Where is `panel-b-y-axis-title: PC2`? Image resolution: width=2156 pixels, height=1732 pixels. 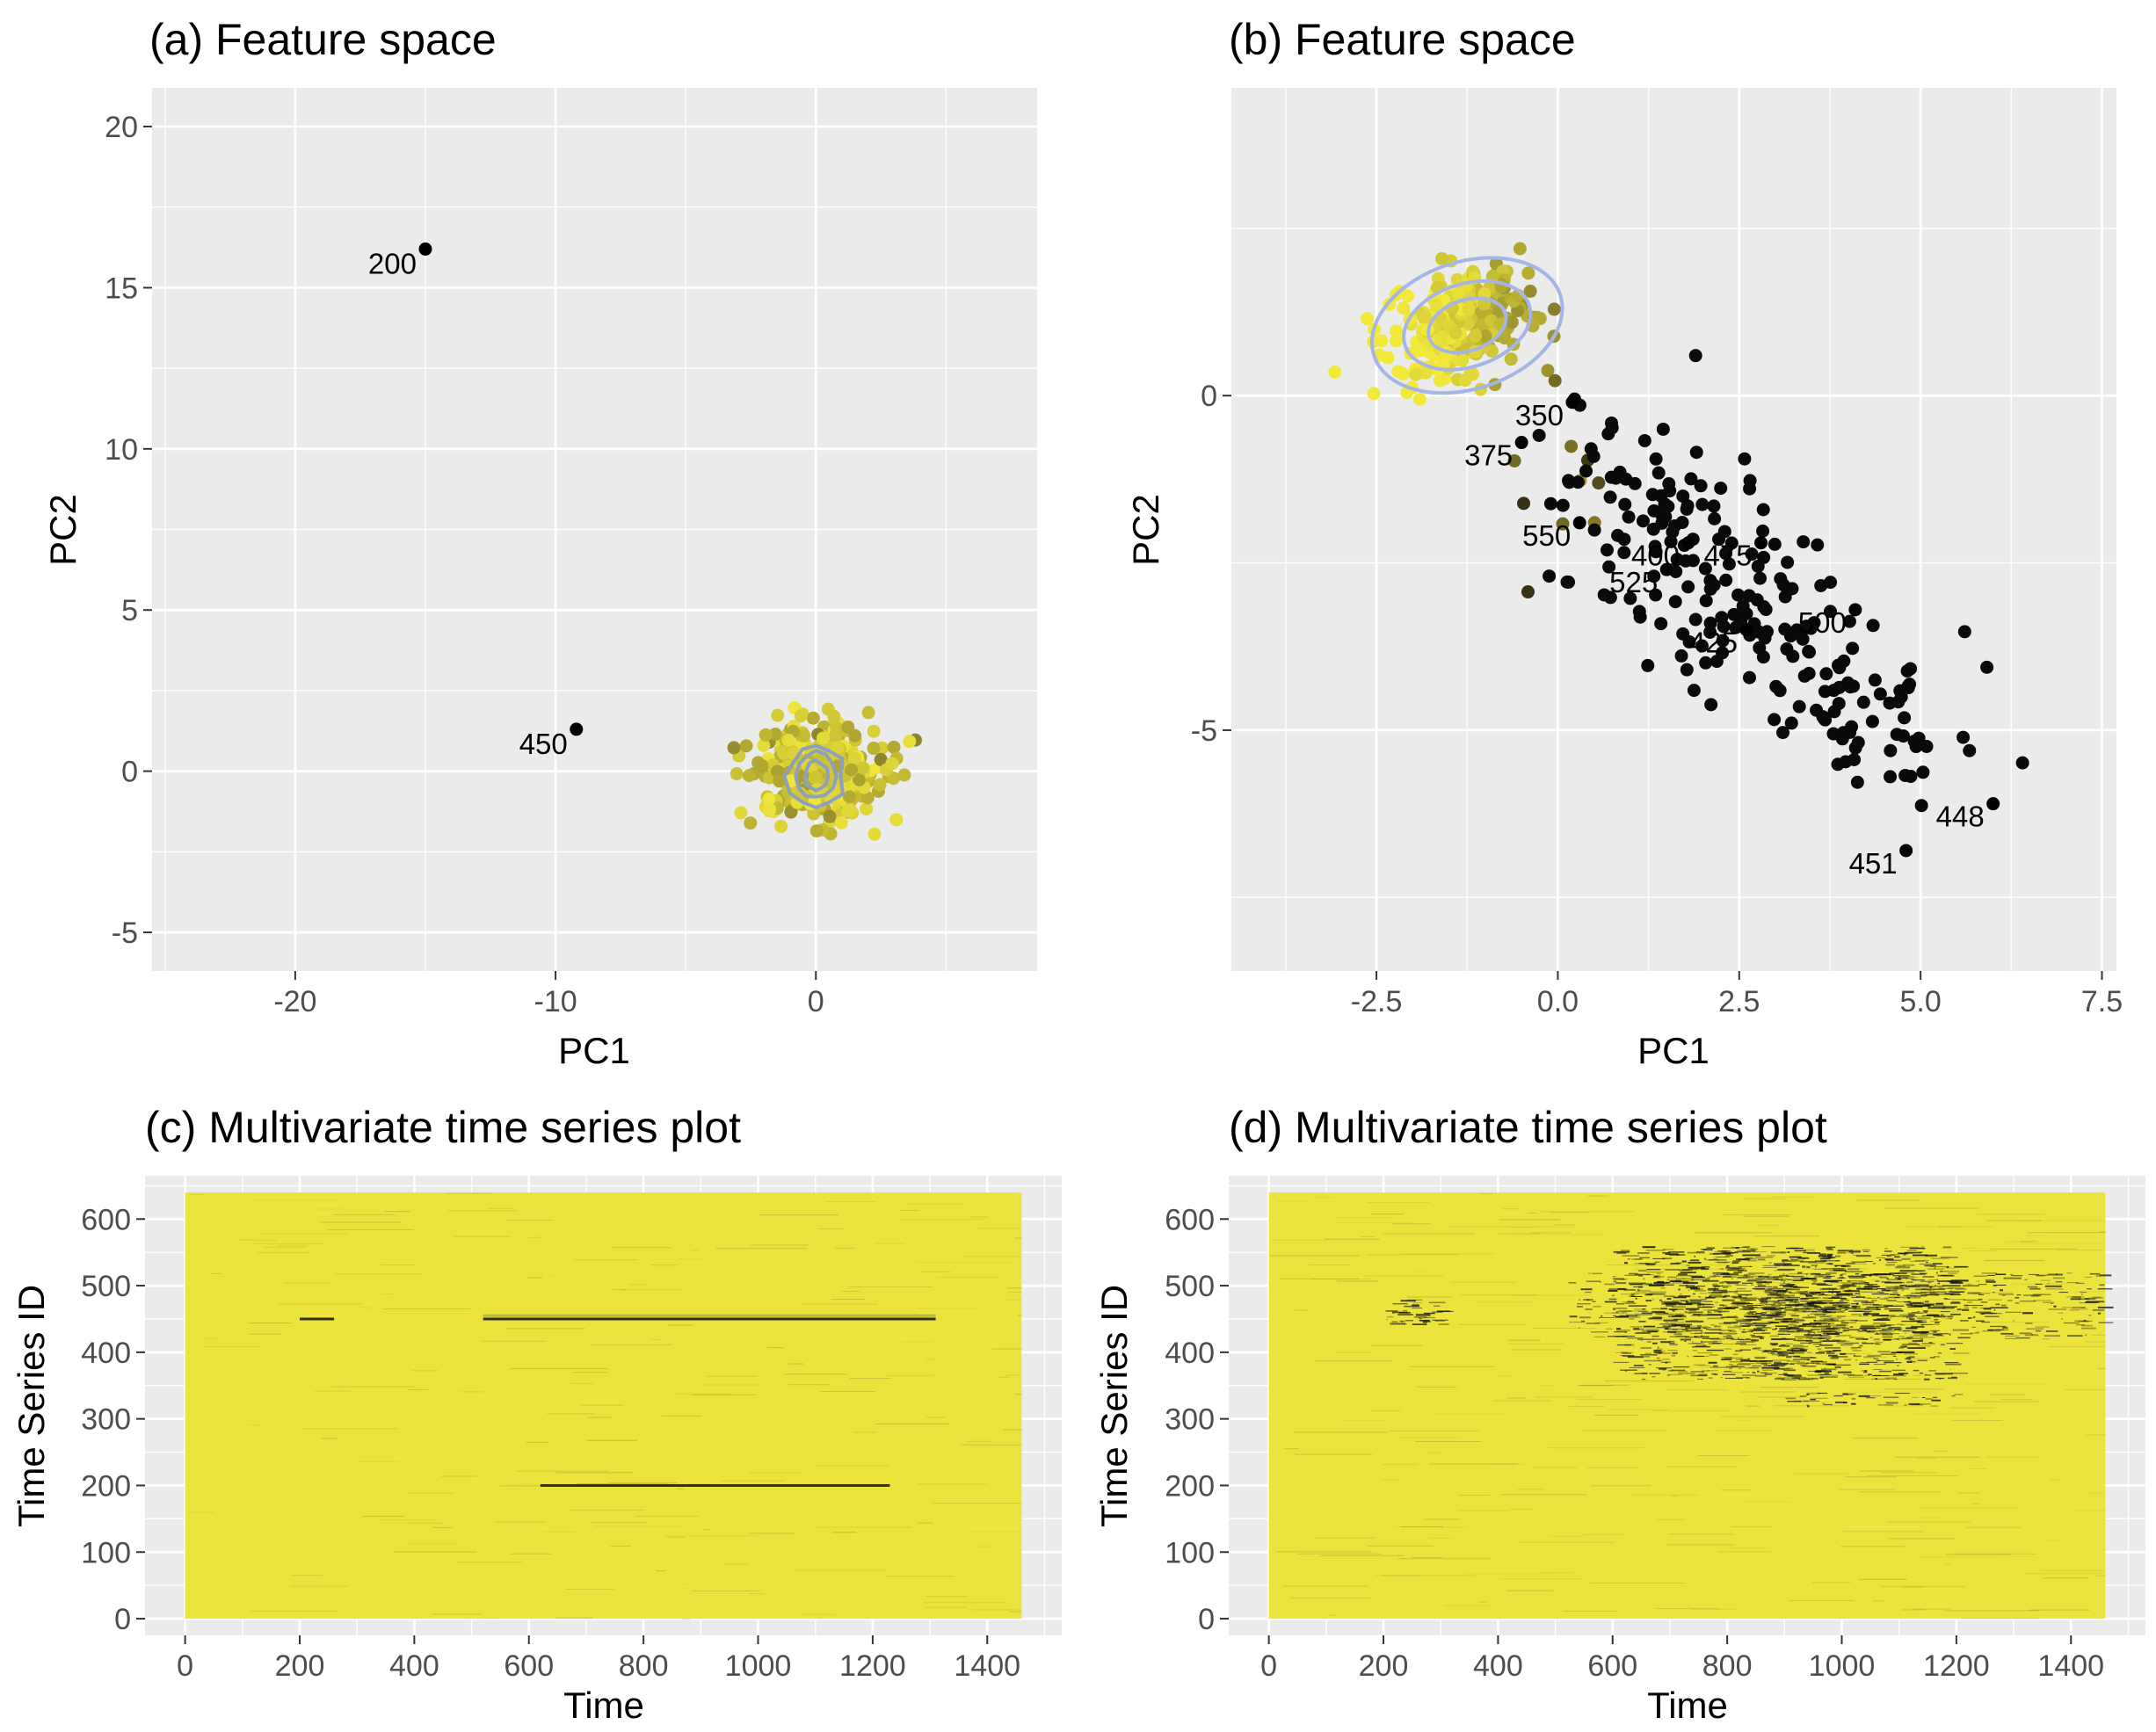 panel-b-y-axis-title: PC2 is located at coordinates (1145, 530).